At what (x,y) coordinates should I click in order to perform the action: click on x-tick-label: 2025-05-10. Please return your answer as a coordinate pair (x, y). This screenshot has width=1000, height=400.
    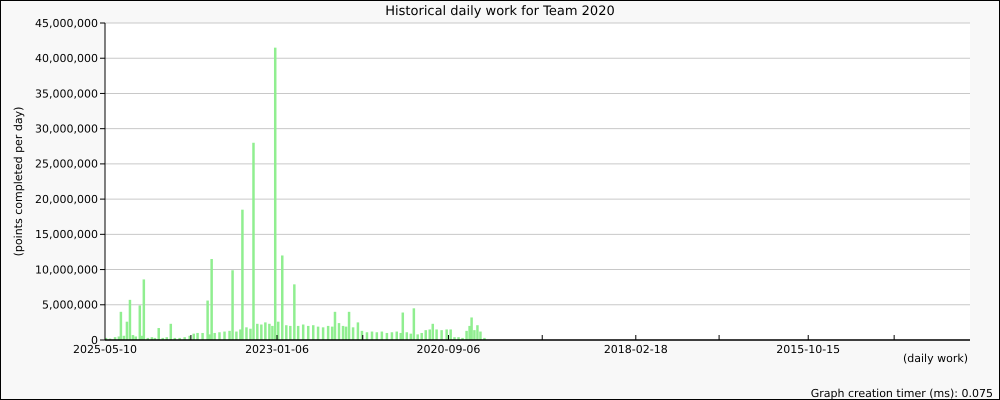
    Looking at the image, I should click on (105, 349).